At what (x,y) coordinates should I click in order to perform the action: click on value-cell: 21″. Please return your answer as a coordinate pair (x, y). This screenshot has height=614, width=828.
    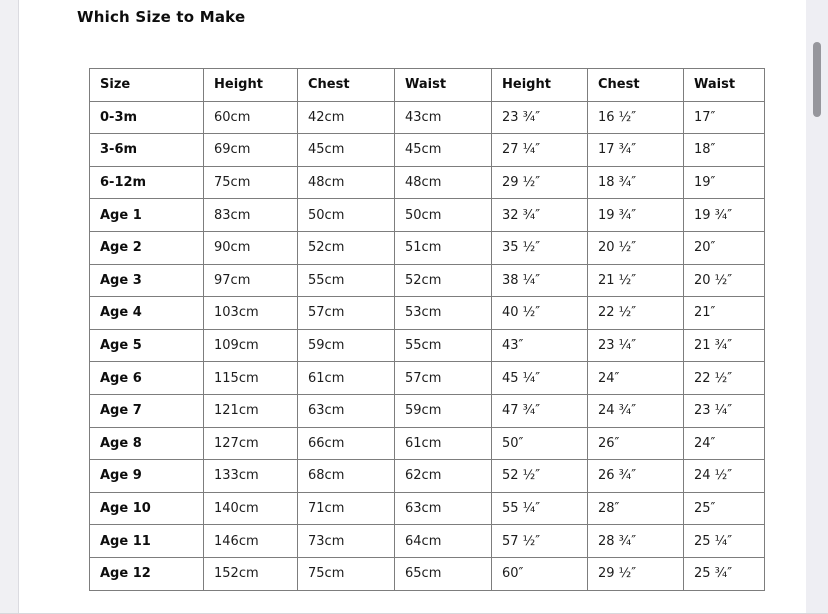
    Looking at the image, I should click on (724, 313).